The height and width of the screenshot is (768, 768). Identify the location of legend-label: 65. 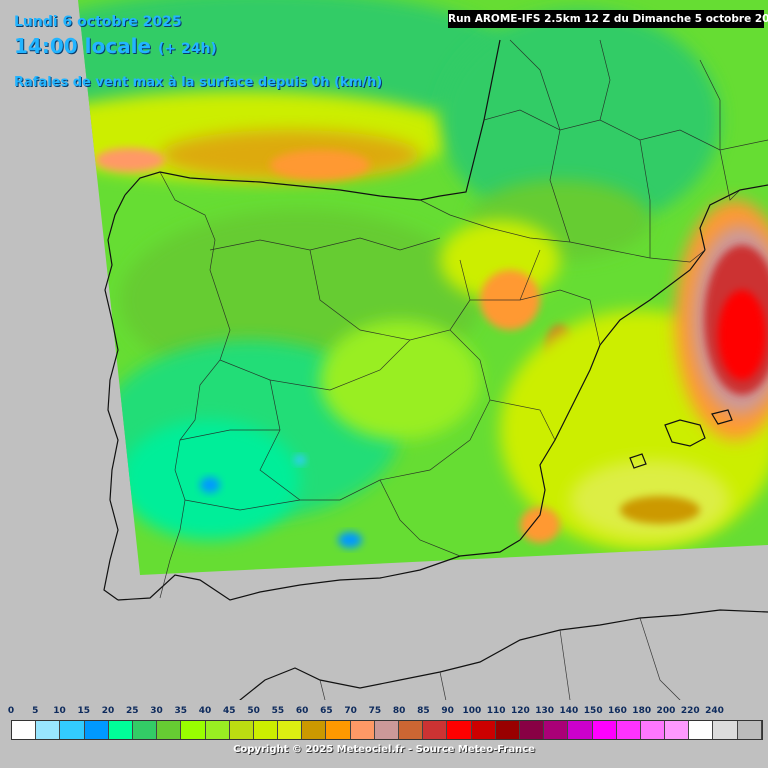
(326, 711).